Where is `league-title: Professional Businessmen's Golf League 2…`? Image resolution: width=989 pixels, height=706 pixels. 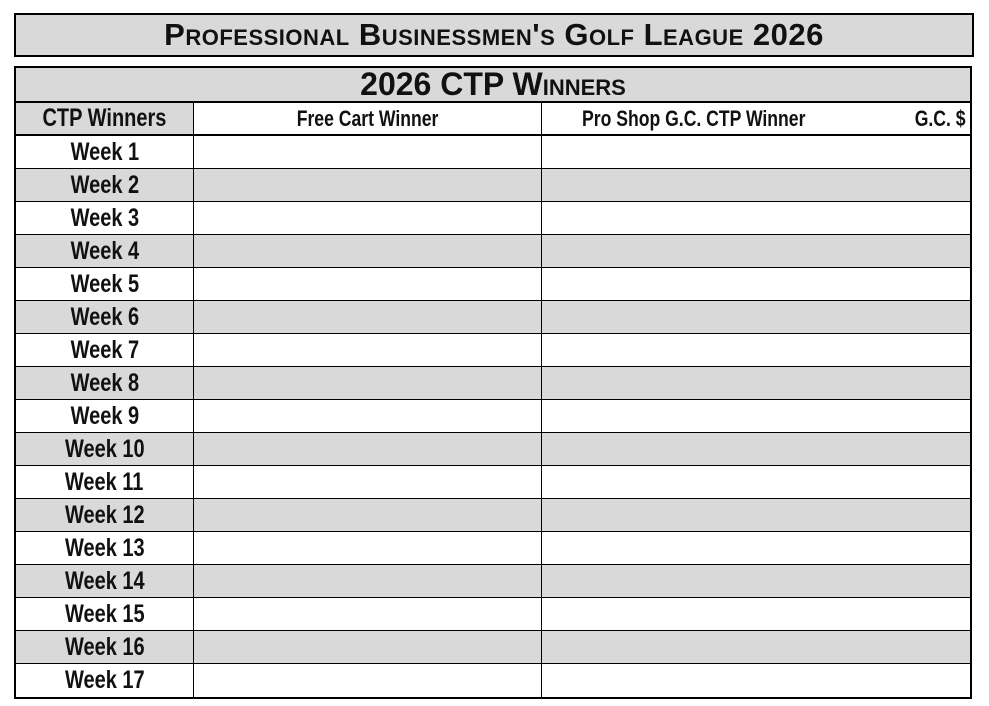
league-title: Professional Businessmen's Golf League 2… is located at coordinates (494, 35).